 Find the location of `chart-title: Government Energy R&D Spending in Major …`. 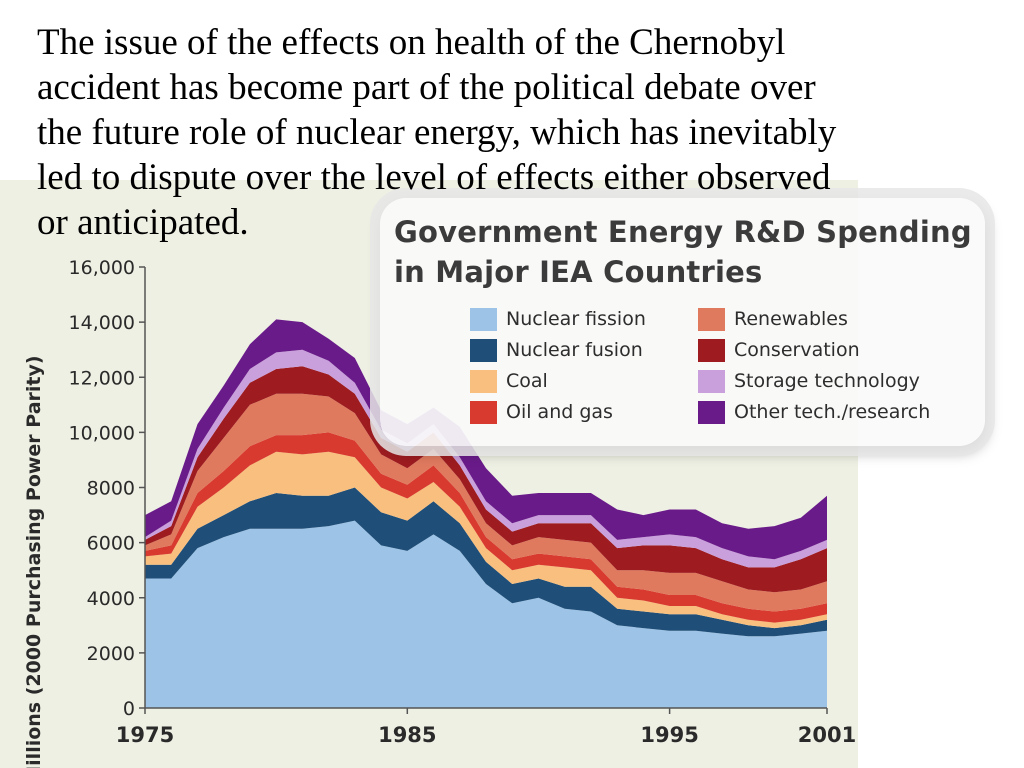

chart-title: Government Energy R&D Spending in Major … is located at coordinates (683, 252).